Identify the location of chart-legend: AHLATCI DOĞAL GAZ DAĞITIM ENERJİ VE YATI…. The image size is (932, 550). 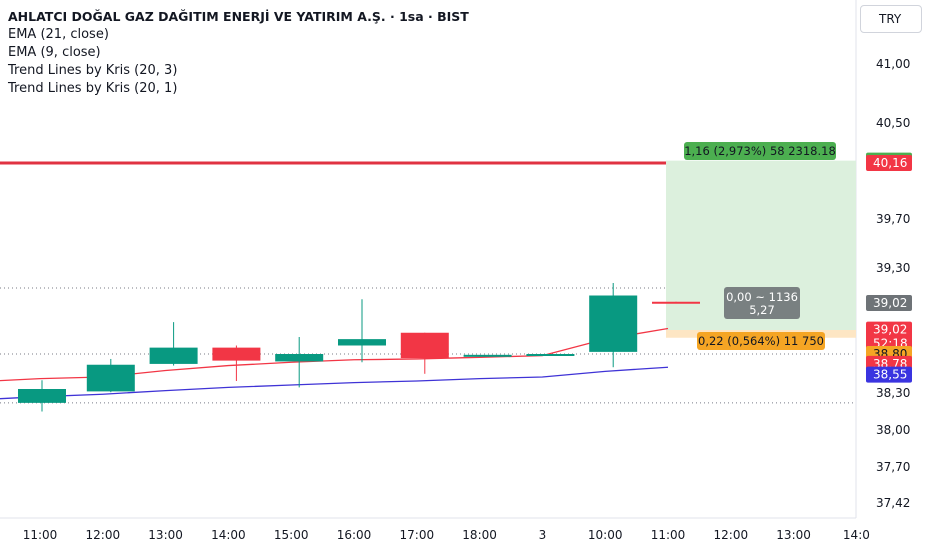
(238, 53).